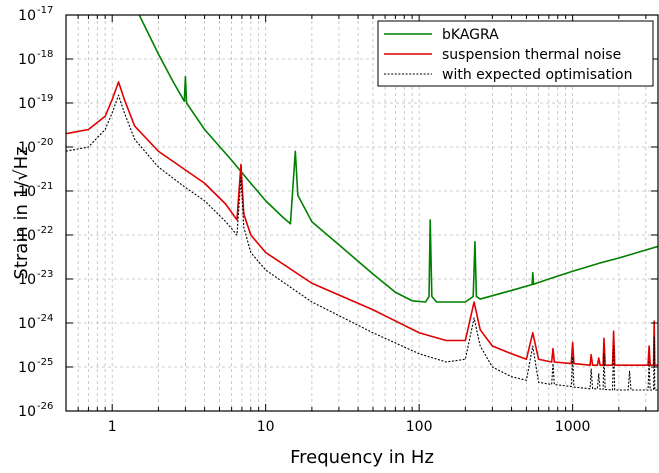 This screenshot has width=659, height=473. Describe the element at coordinates (573, 427) in the screenshot. I see `x-tick-label: 1000` at that location.